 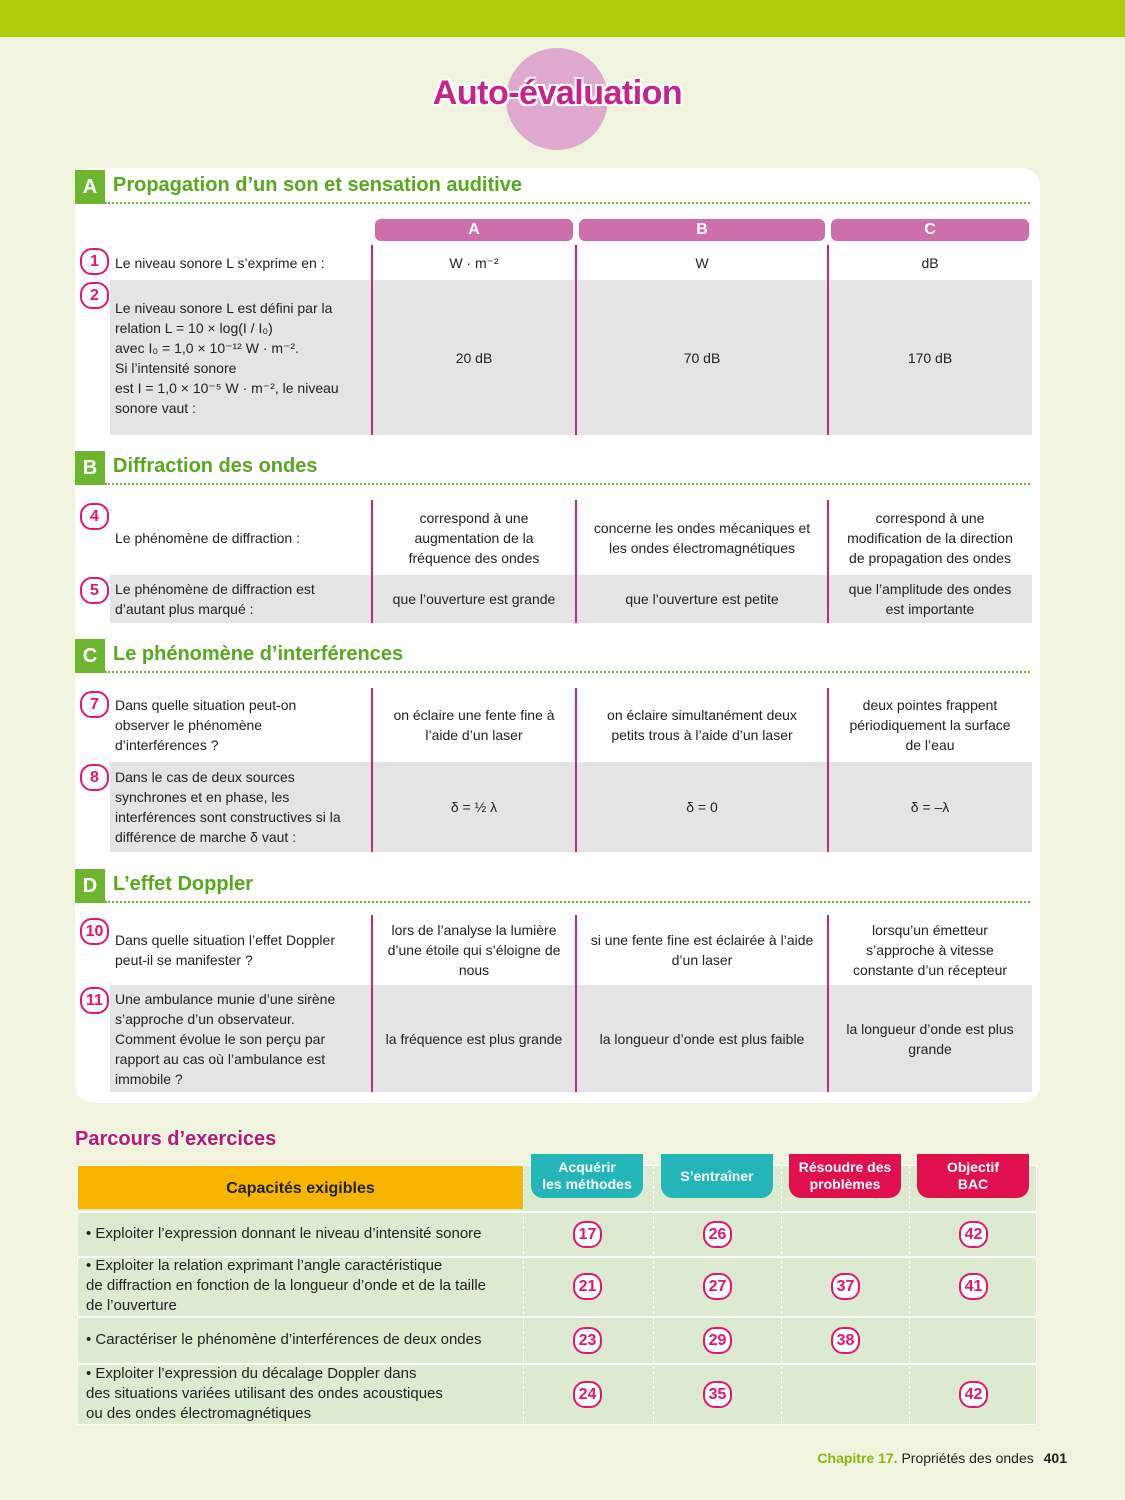 I want to click on question-number-badge: 5, so click(x=94, y=590).